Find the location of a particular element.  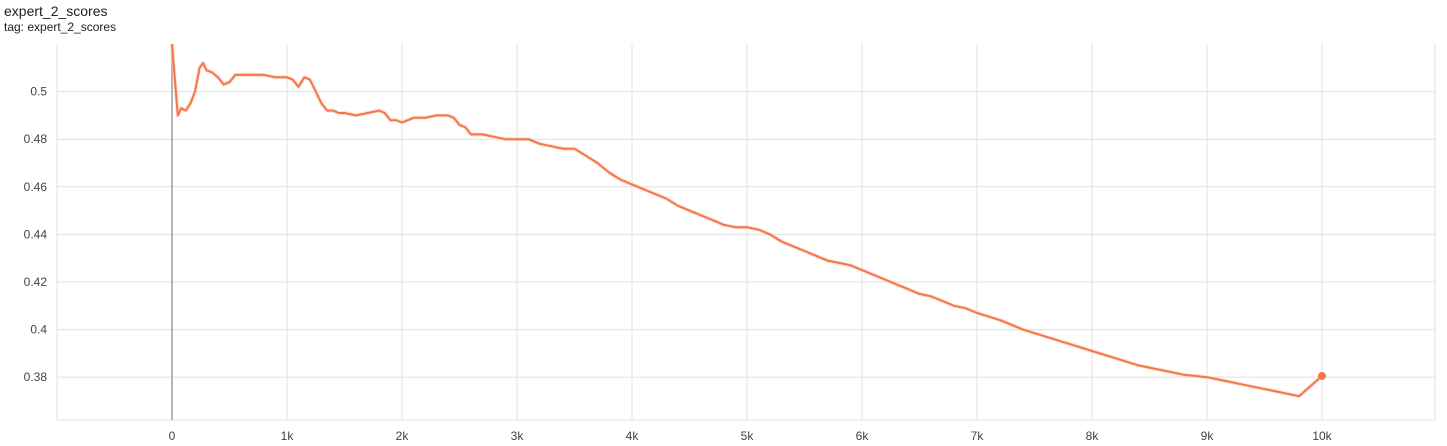

x-tick-label: 4k is located at coordinates (633, 436).